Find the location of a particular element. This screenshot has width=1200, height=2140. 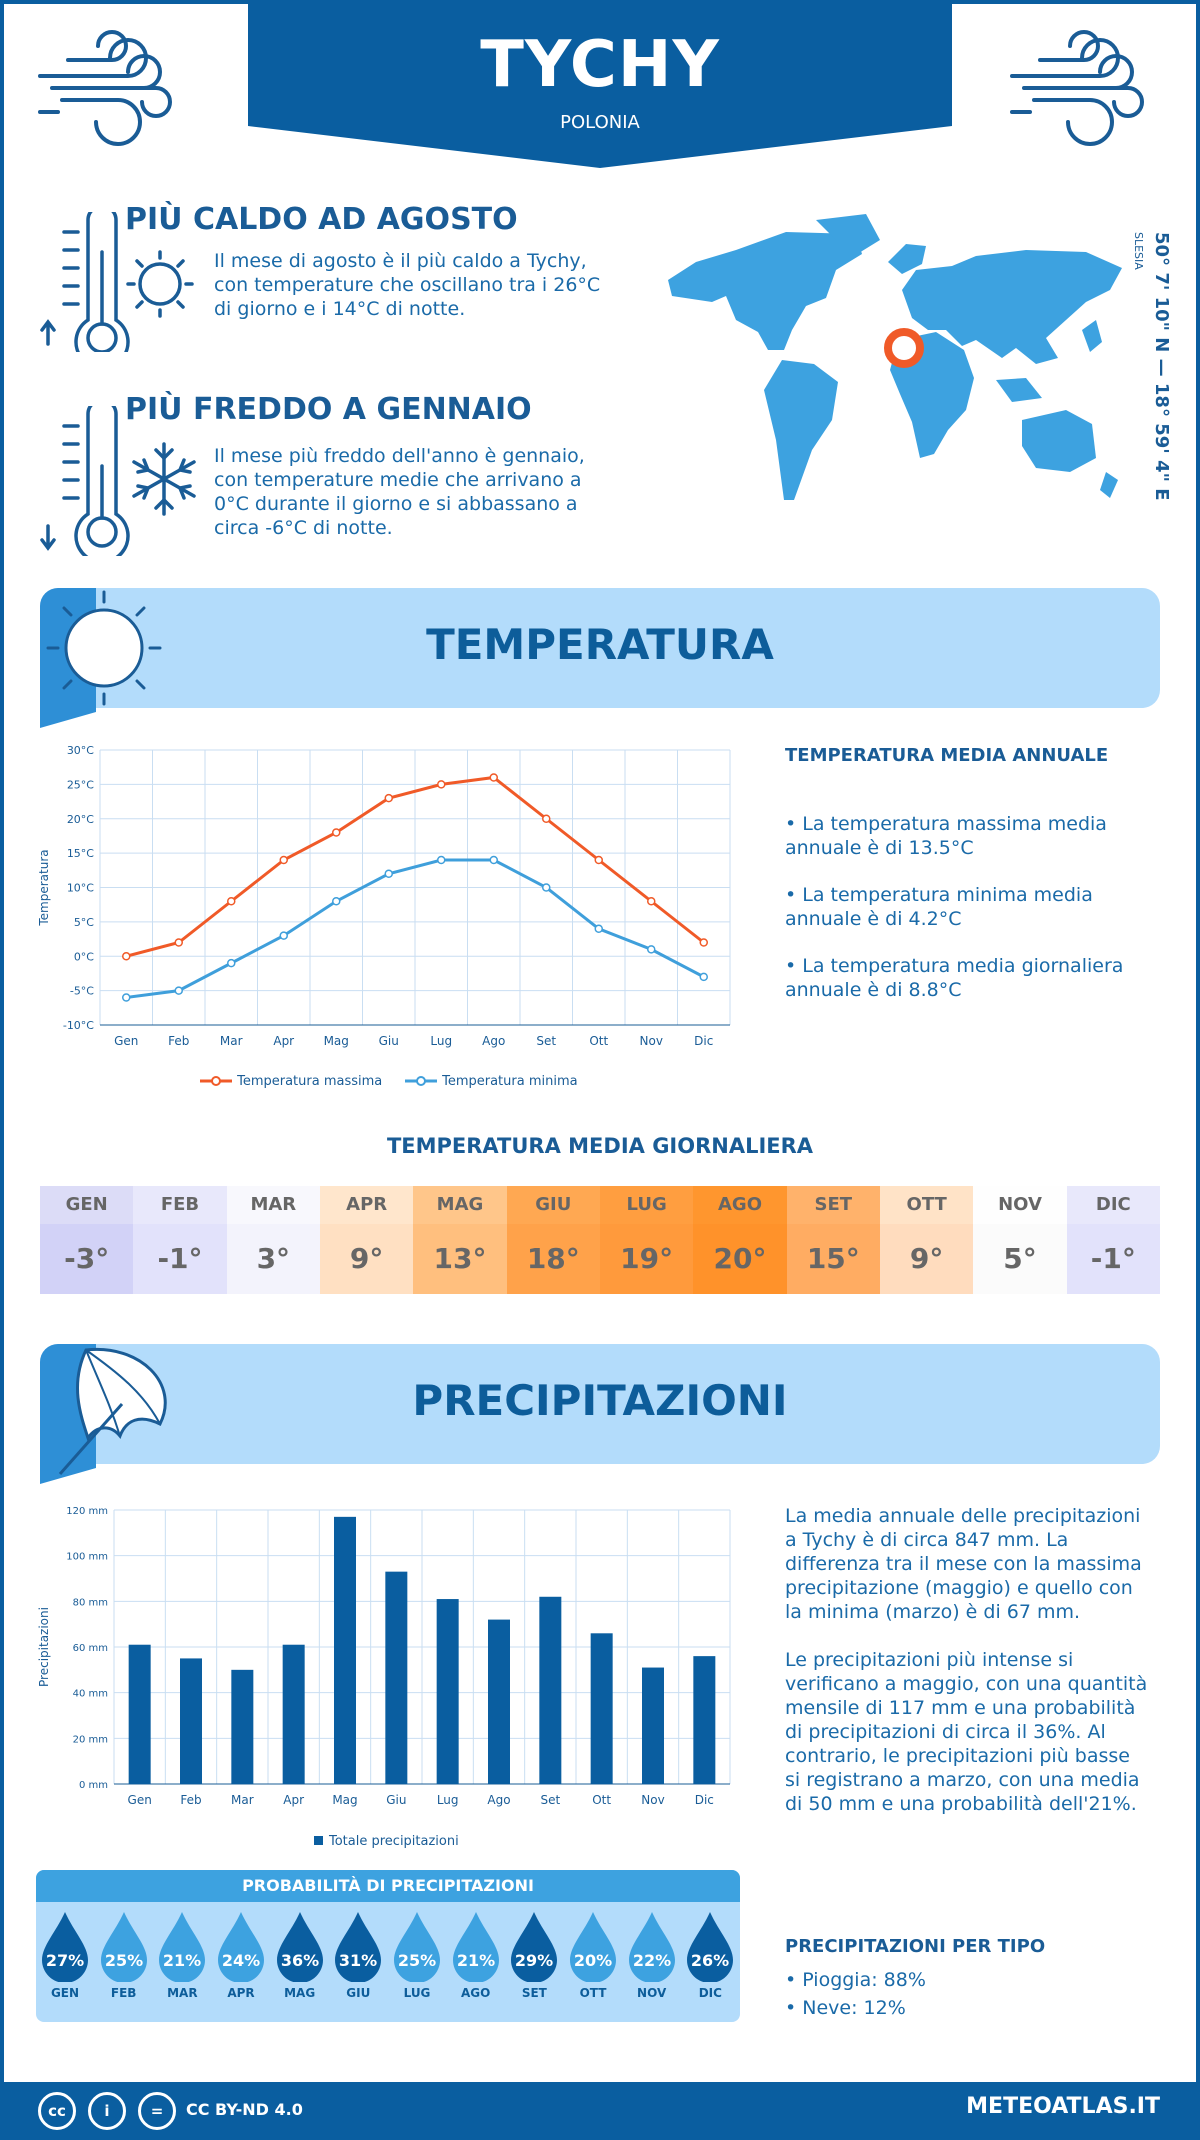

daily-value: 9° is located at coordinates (927, 1259).